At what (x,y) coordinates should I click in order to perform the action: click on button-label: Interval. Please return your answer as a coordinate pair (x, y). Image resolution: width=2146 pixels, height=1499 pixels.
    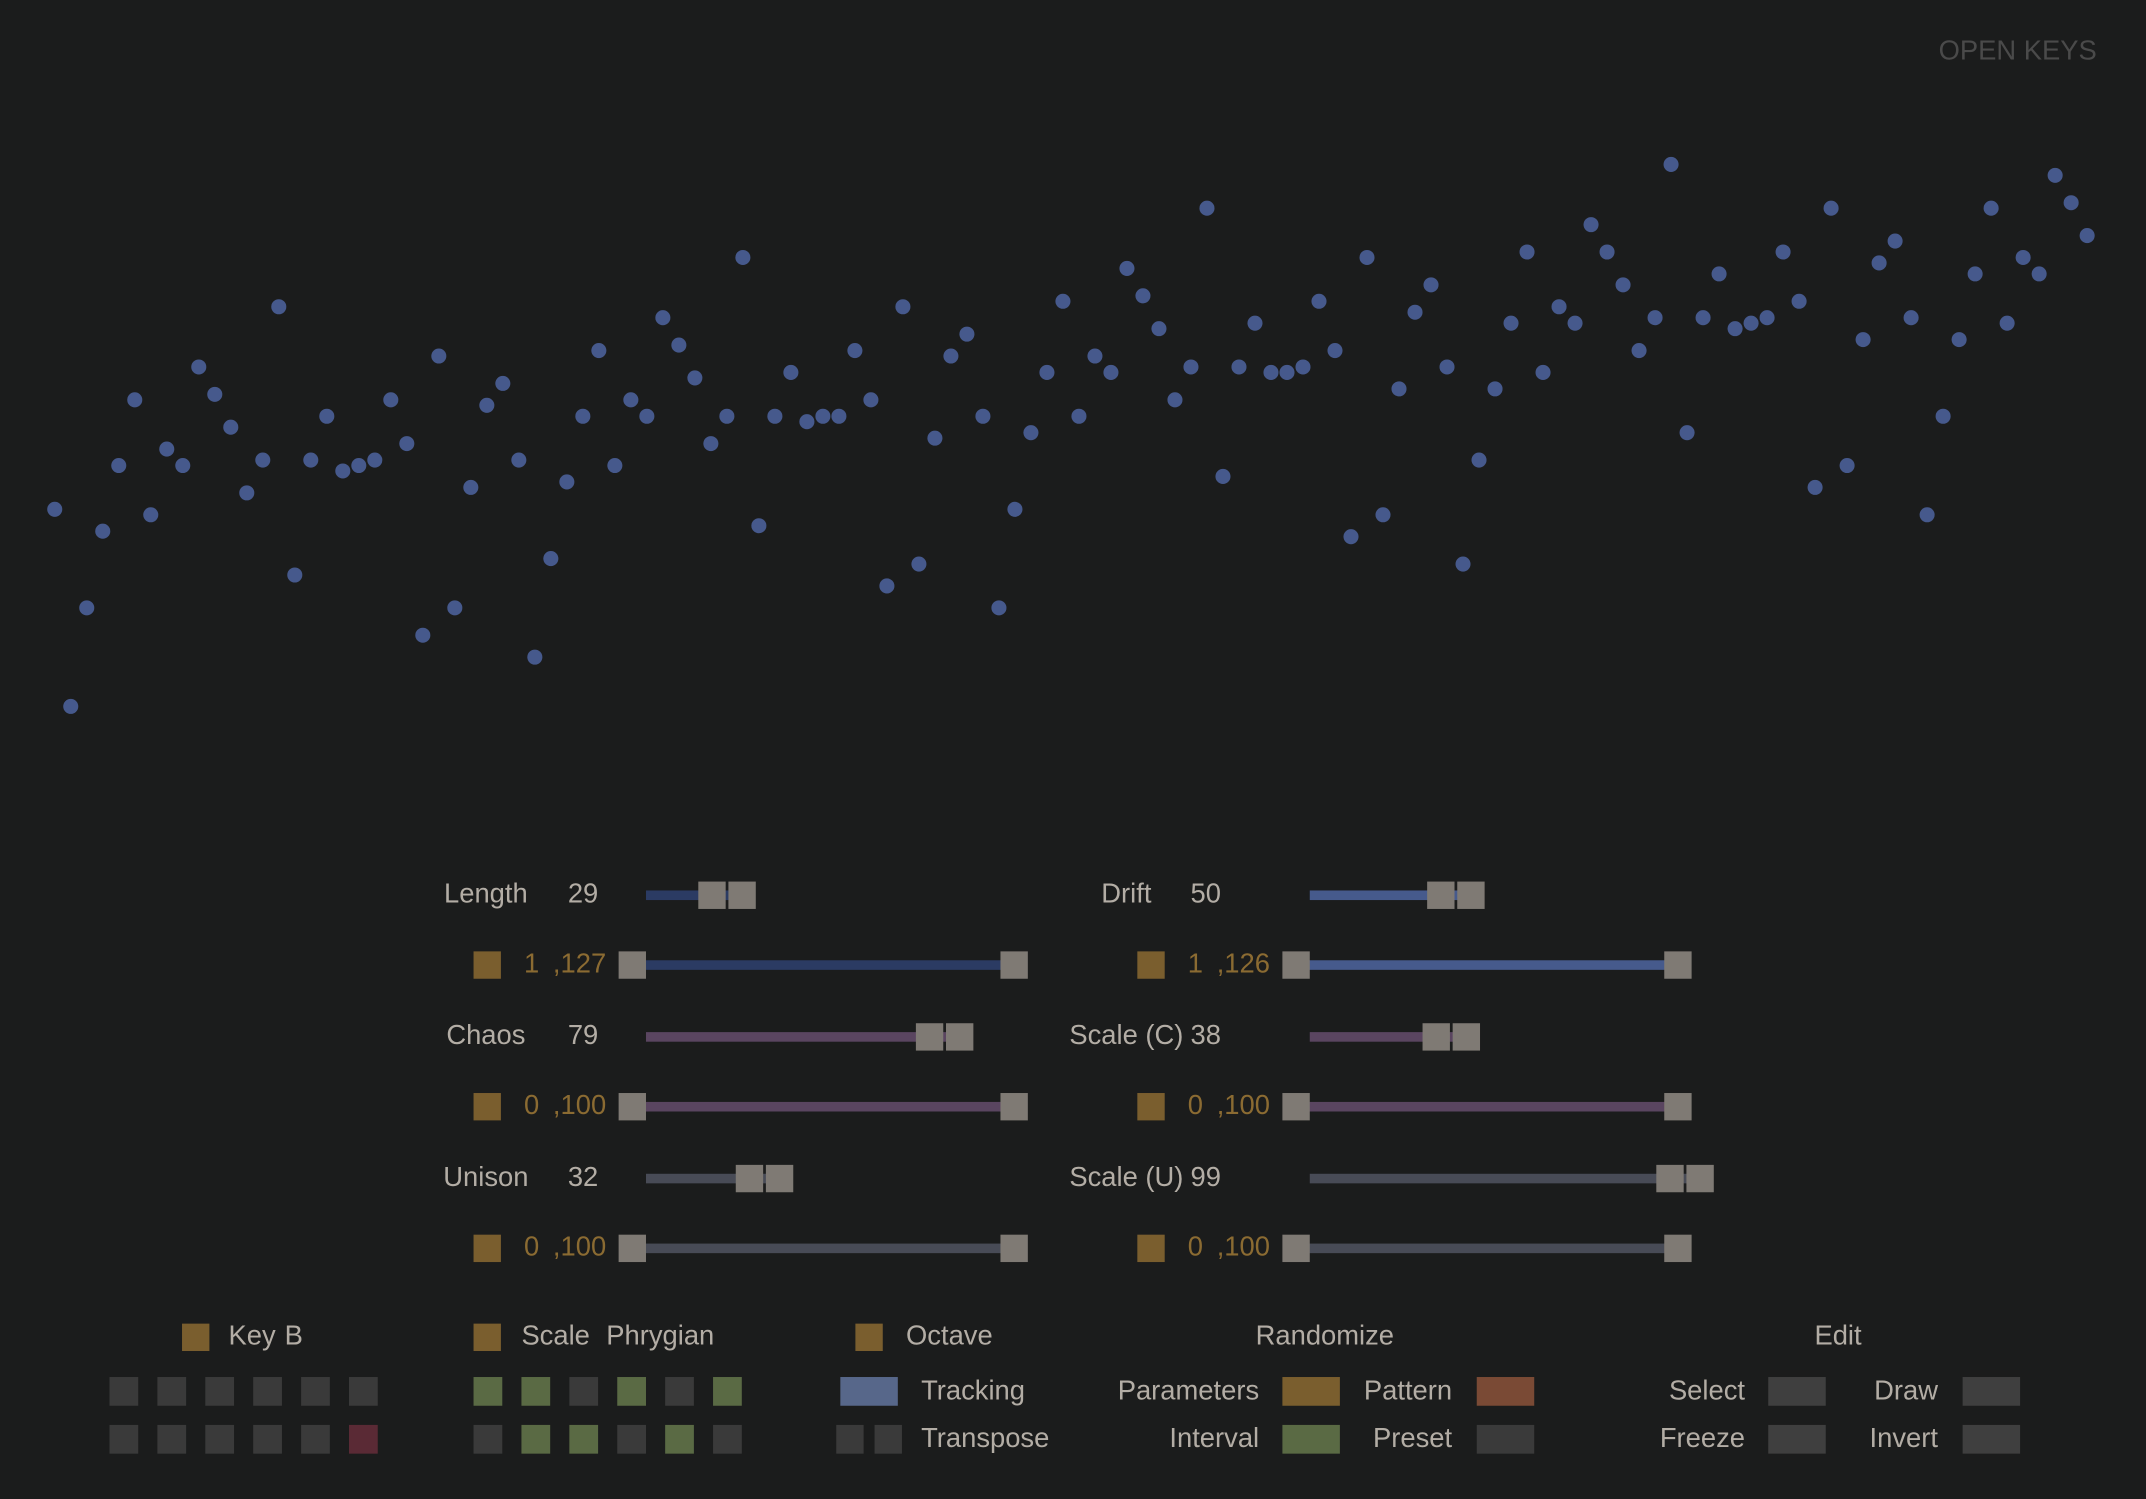
    Looking at the image, I should click on (1214, 1437).